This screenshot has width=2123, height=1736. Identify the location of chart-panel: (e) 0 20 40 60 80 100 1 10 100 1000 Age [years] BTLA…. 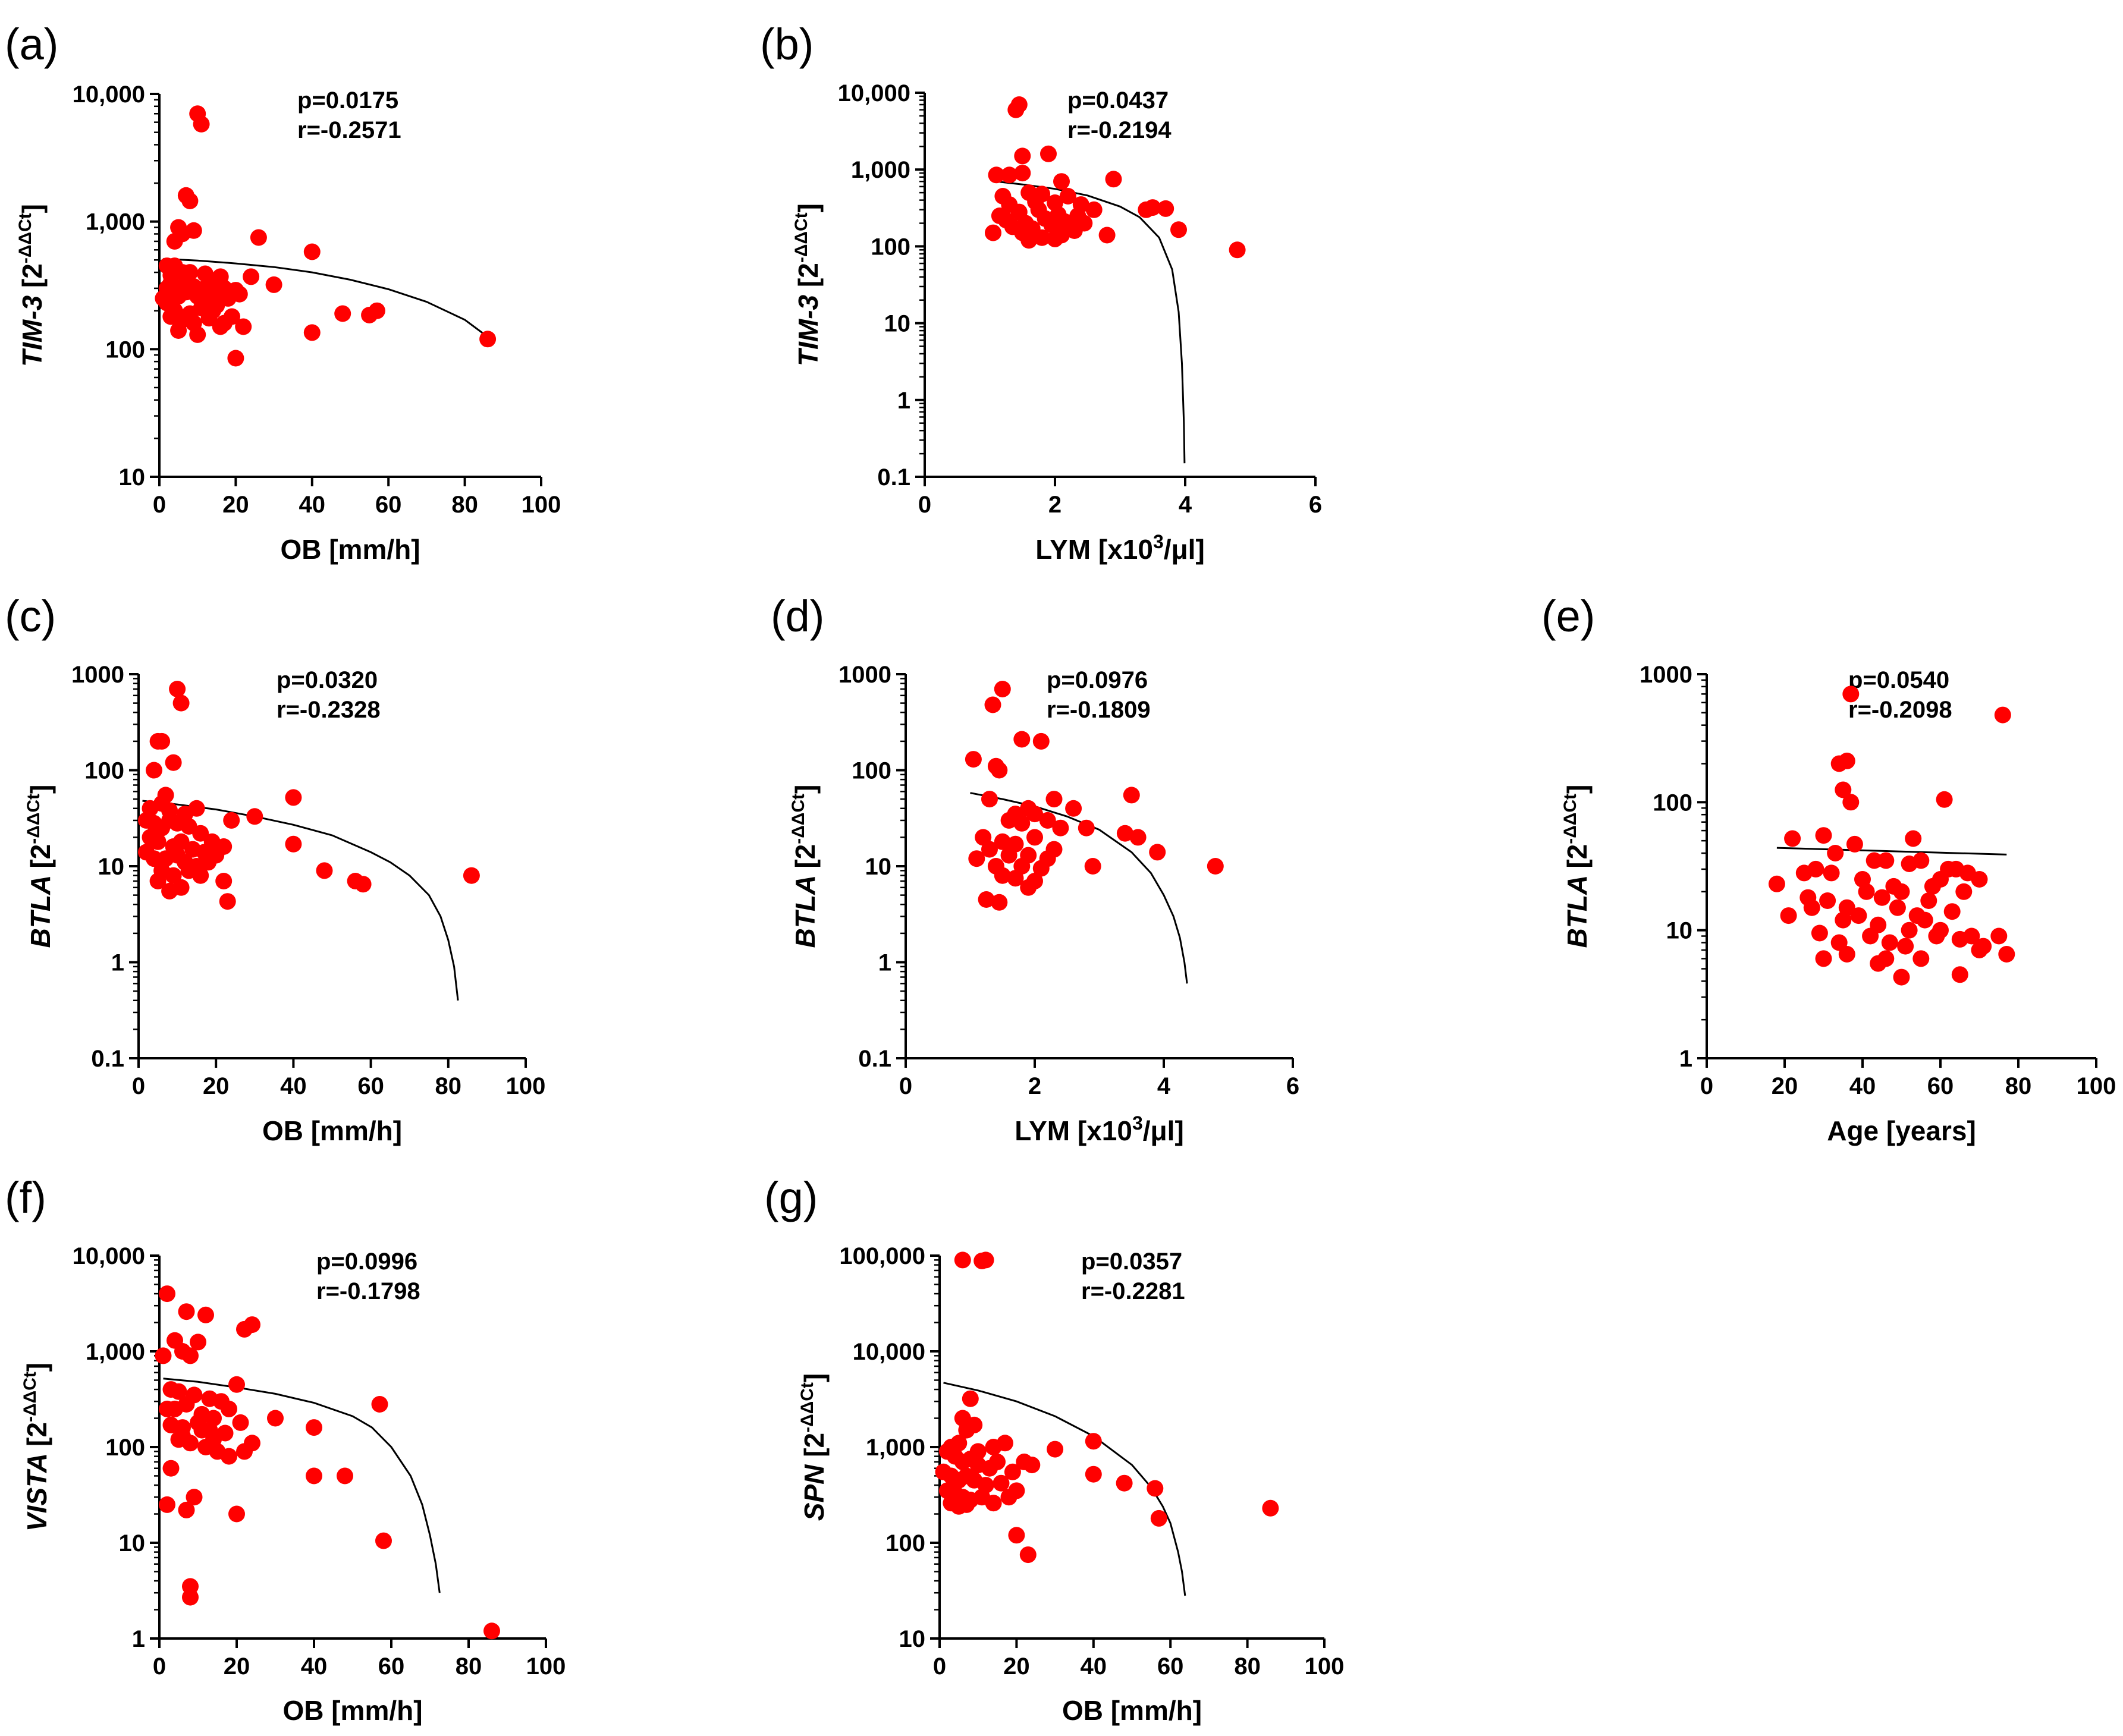
(1828, 869).